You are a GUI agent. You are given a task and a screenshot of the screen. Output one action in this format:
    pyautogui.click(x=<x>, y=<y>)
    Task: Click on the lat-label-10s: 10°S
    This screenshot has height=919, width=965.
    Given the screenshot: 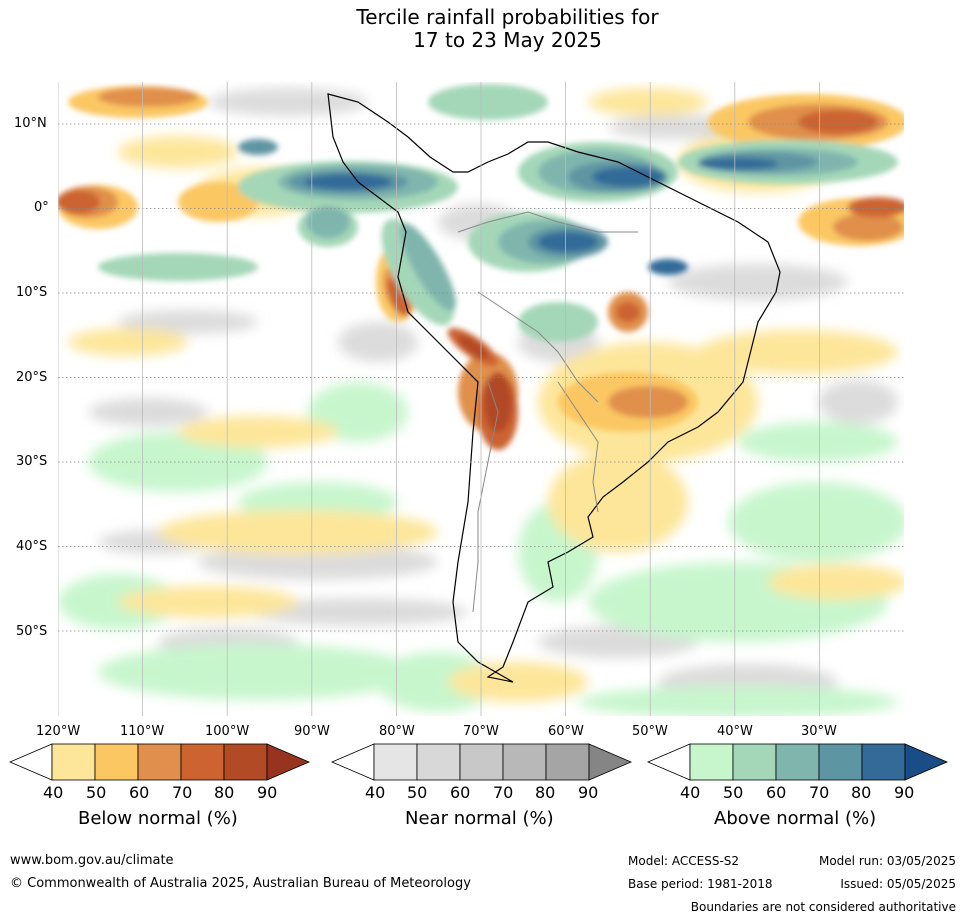 What is the action you would take?
    pyautogui.click(x=32, y=292)
    